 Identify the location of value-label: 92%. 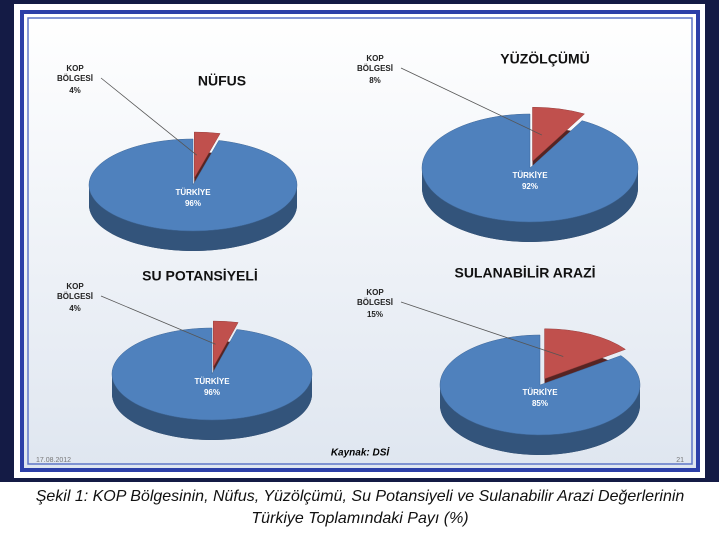
(530, 186).